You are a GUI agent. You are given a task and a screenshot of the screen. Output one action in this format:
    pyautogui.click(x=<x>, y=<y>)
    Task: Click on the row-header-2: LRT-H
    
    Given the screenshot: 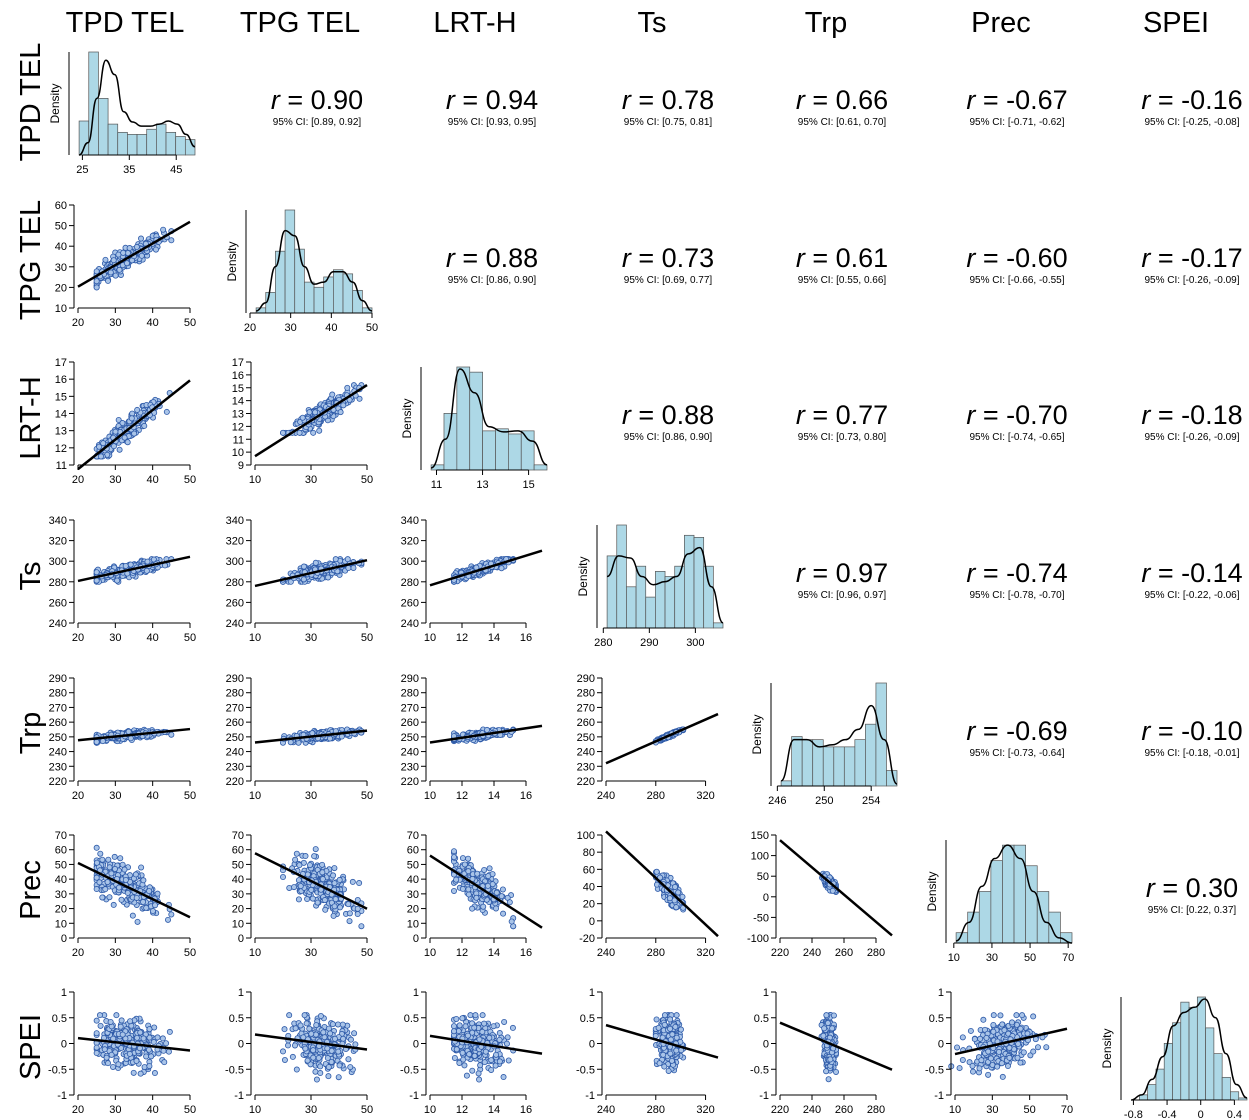 What is the action you would take?
    pyautogui.click(x=31, y=417)
    